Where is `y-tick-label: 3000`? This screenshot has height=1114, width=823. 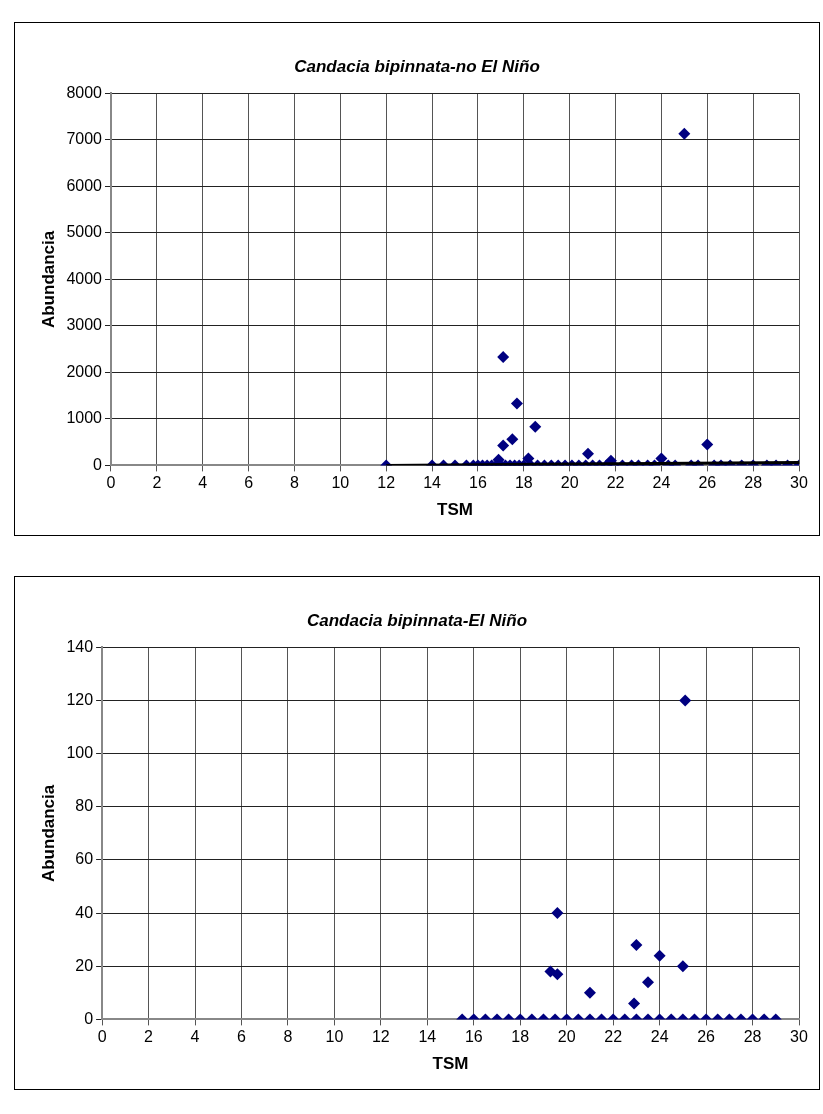 y-tick-label: 3000 is located at coordinates (84, 325).